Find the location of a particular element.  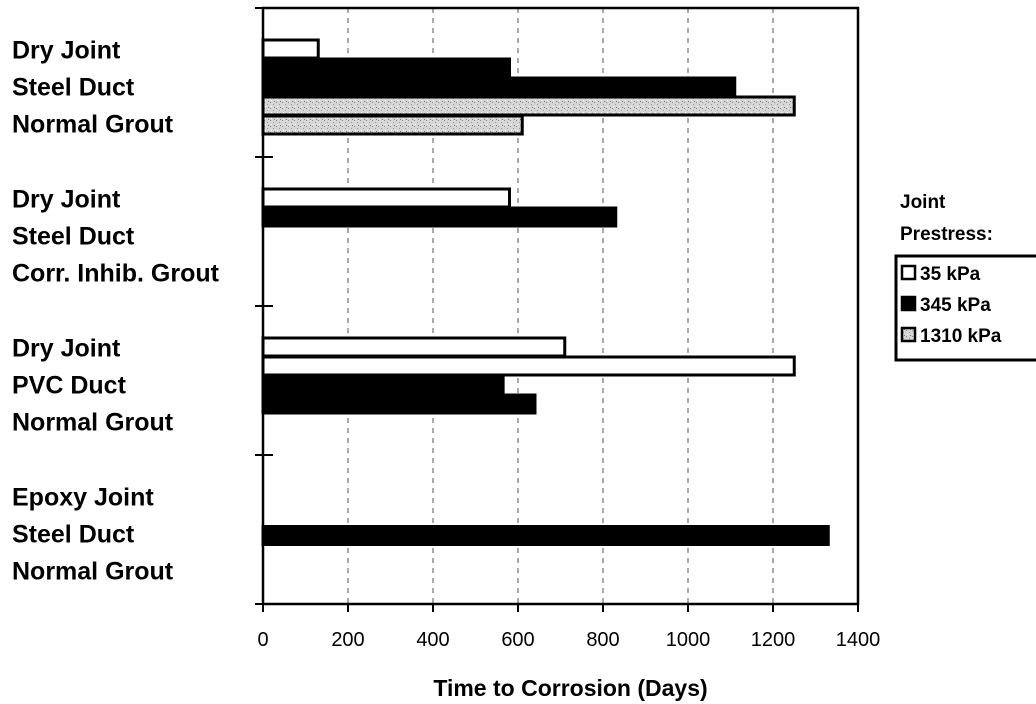

x-tick-label: 600 is located at coordinates (517, 640).